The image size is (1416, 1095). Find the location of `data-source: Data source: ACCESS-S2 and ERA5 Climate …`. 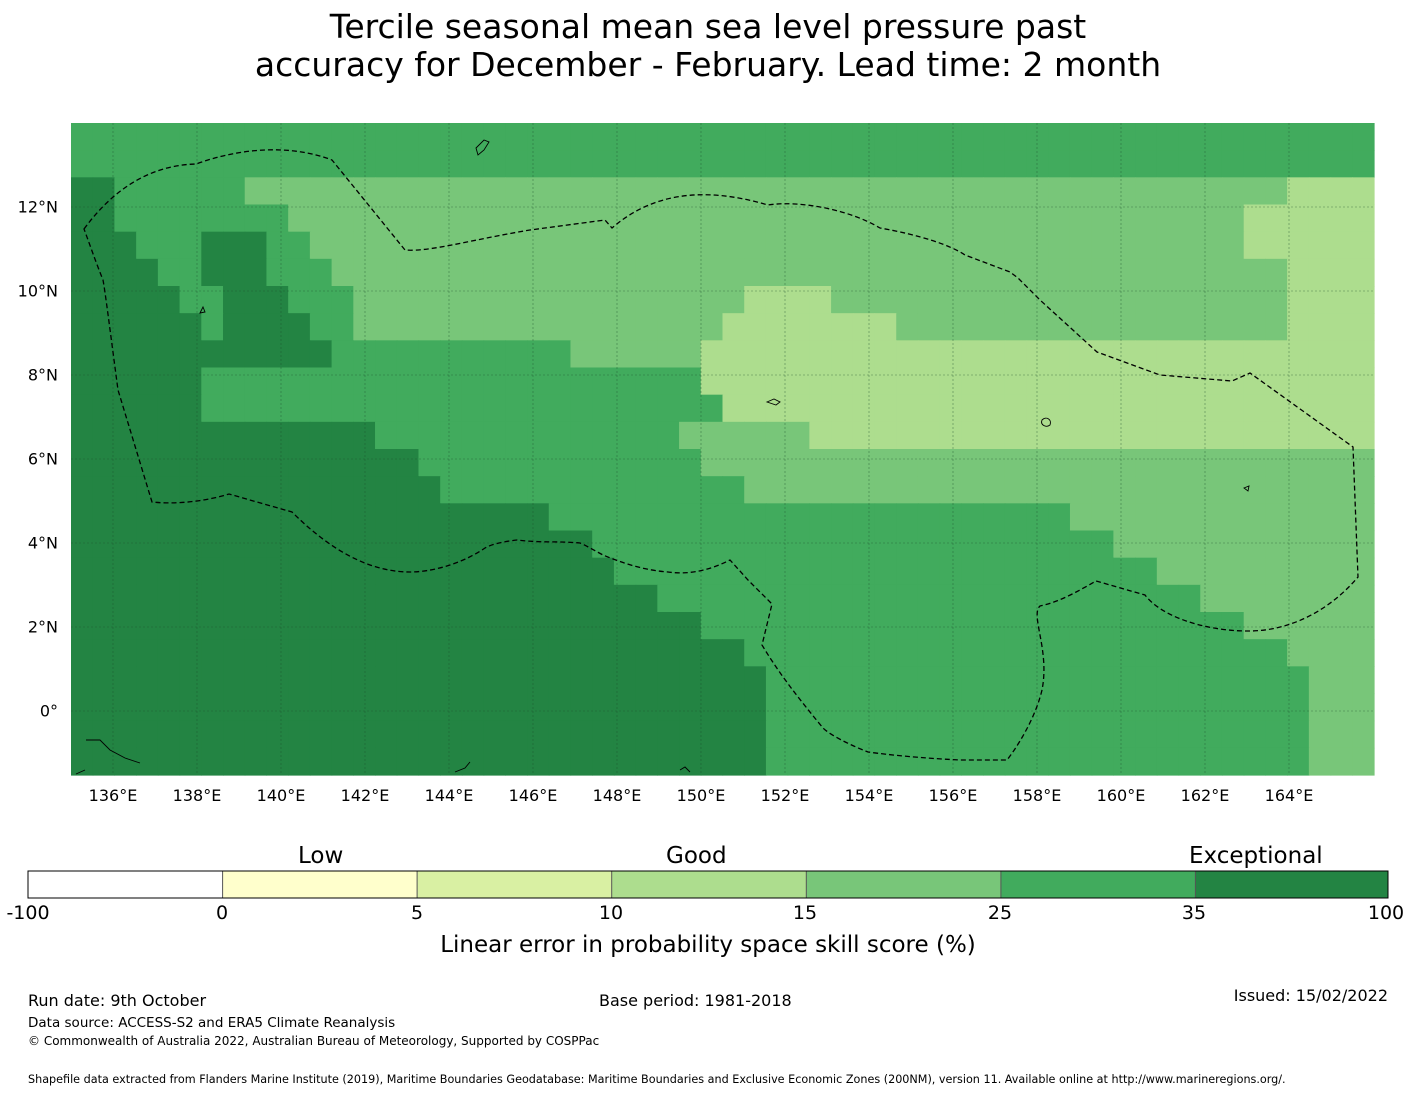

data-source: Data source: ACCESS-S2 and ERA5 Climate … is located at coordinates (212, 1023).